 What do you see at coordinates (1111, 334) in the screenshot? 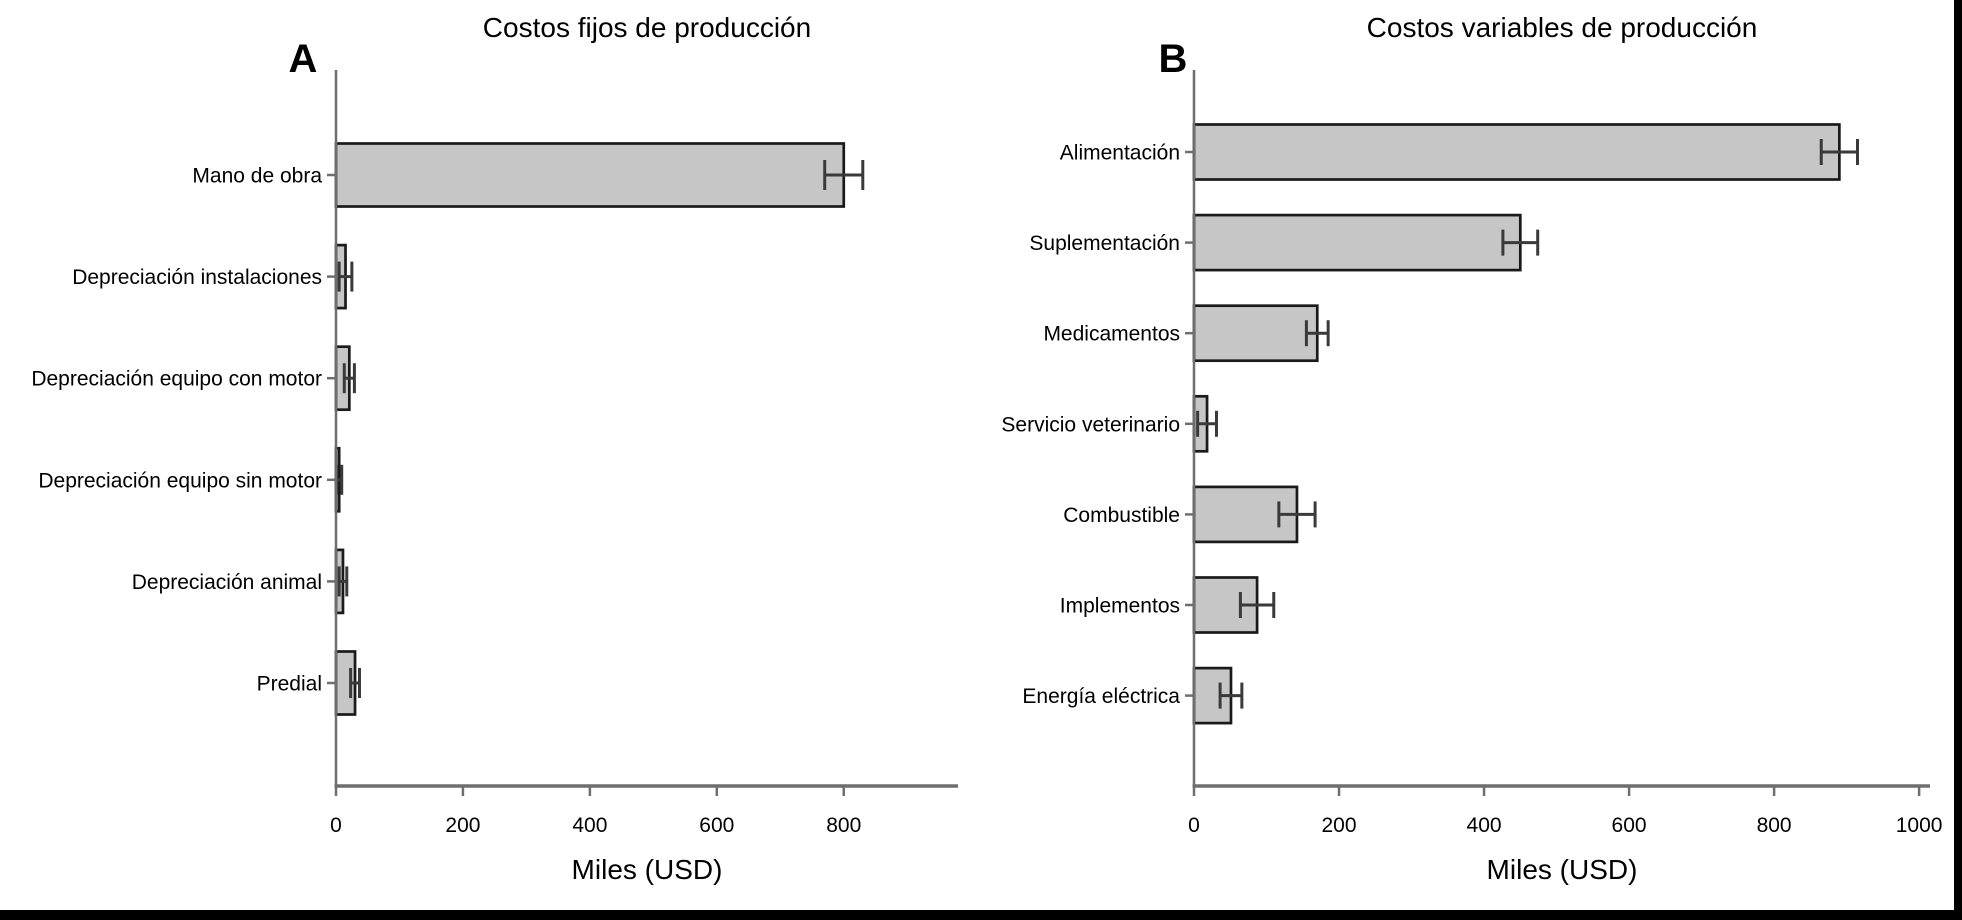
I see `category-label-medicamentos: Medicamentos` at bounding box center [1111, 334].